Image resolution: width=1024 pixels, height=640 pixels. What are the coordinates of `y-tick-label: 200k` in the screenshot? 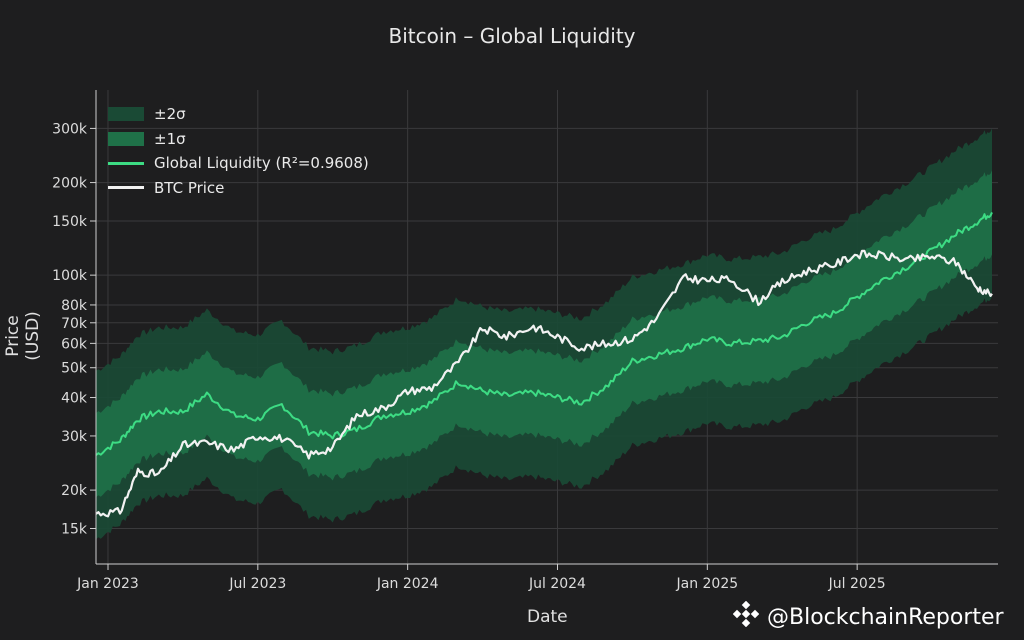 It's located at (70, 184).